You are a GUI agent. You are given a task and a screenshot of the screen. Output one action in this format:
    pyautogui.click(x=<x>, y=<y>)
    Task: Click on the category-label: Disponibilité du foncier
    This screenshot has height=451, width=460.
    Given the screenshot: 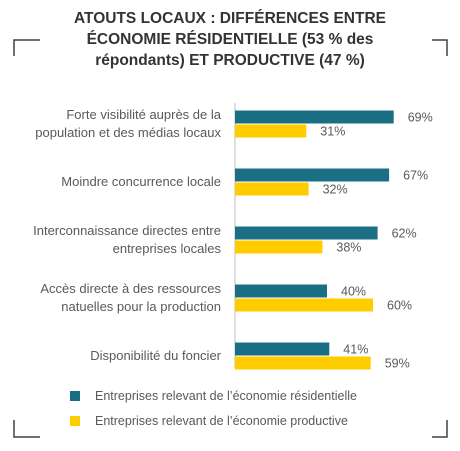 What is the action you would take?
    pyautogui.click(x=155, y=355)
    